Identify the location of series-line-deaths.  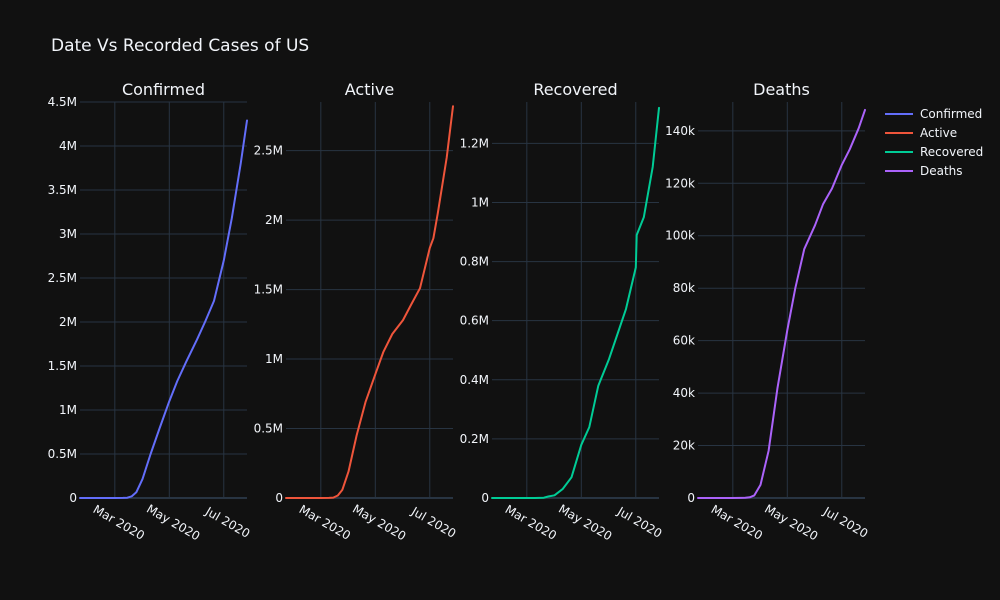
(781, 303).